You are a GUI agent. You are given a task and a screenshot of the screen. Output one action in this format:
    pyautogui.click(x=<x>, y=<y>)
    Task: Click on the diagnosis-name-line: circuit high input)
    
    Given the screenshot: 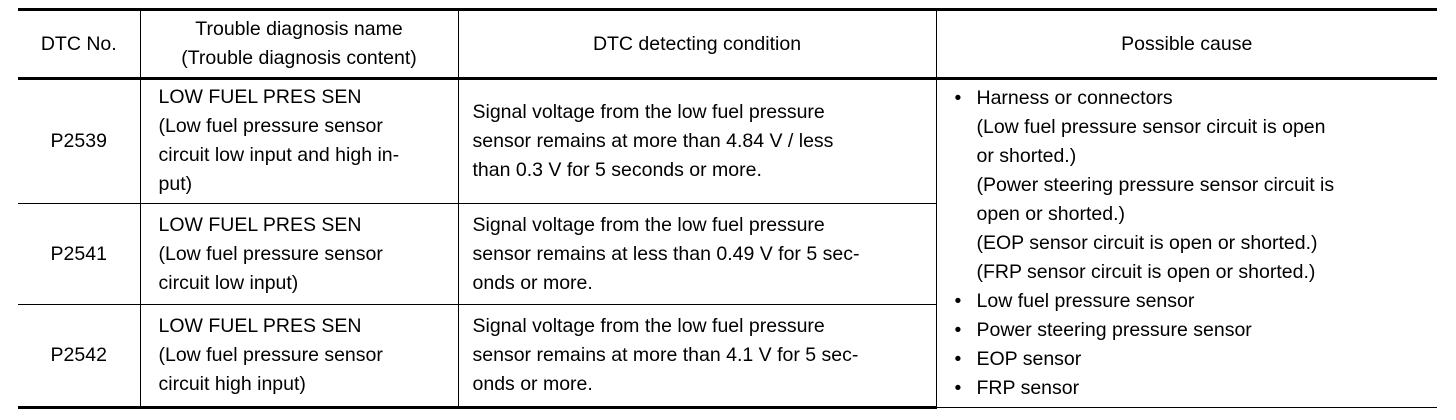 What is the action you would take?
    pyautogui.click(x=232, y=384)
    